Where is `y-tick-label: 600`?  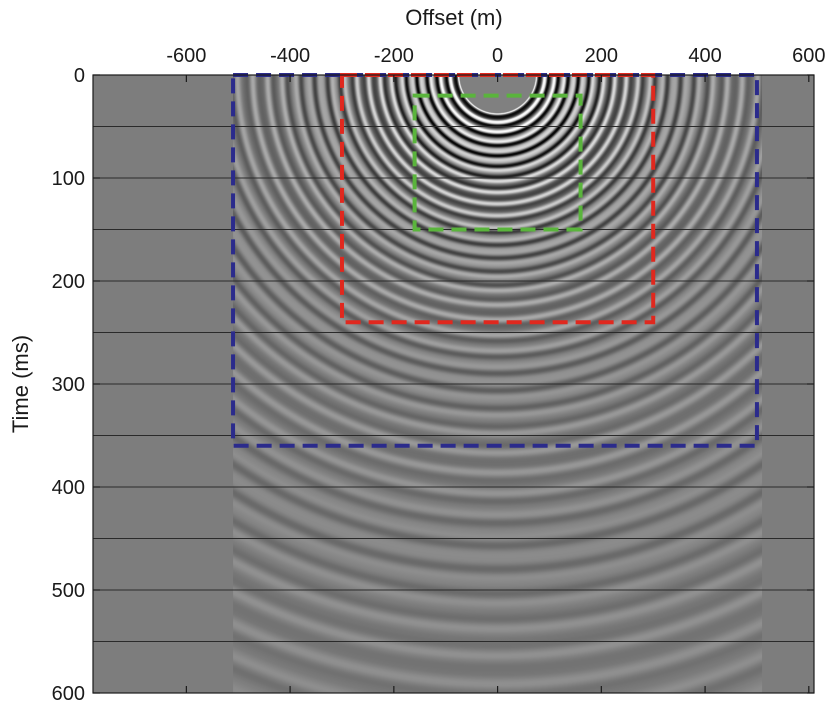 y-tick-label: 600 is located at coordinates (68, 694).